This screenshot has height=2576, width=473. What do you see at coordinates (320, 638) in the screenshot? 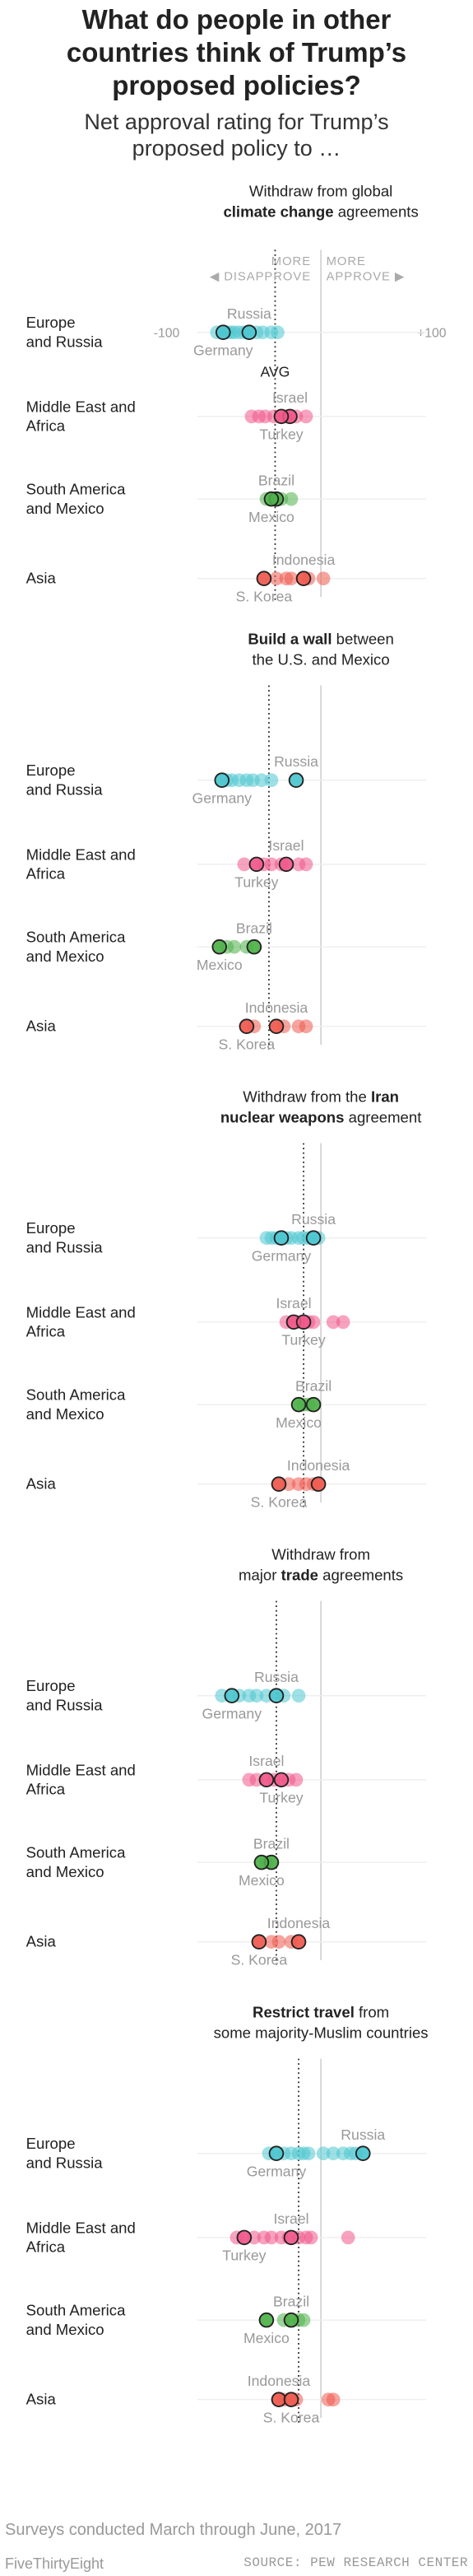
I see `chart-title: Build a wall between` at bounding box center [320, 638].